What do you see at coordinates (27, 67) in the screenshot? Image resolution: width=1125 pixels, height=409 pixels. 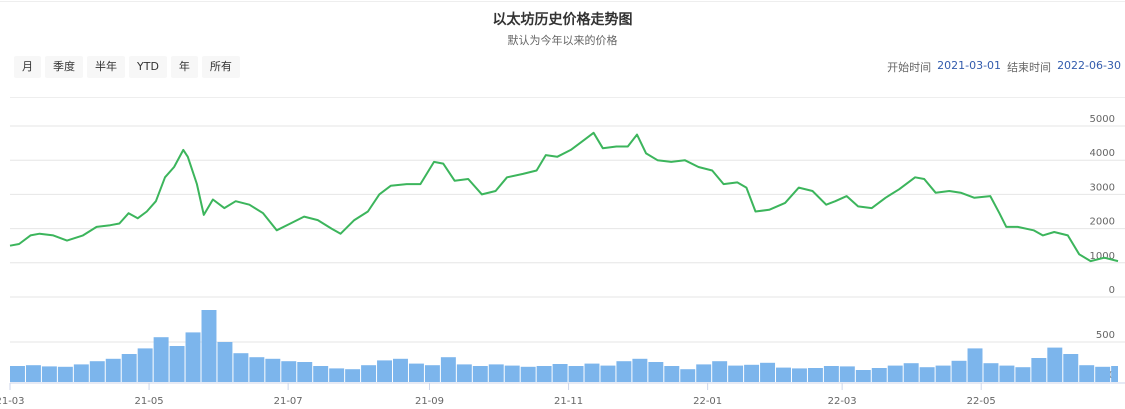 I see `range-button-month: 月` at bounding box center [27, 67].